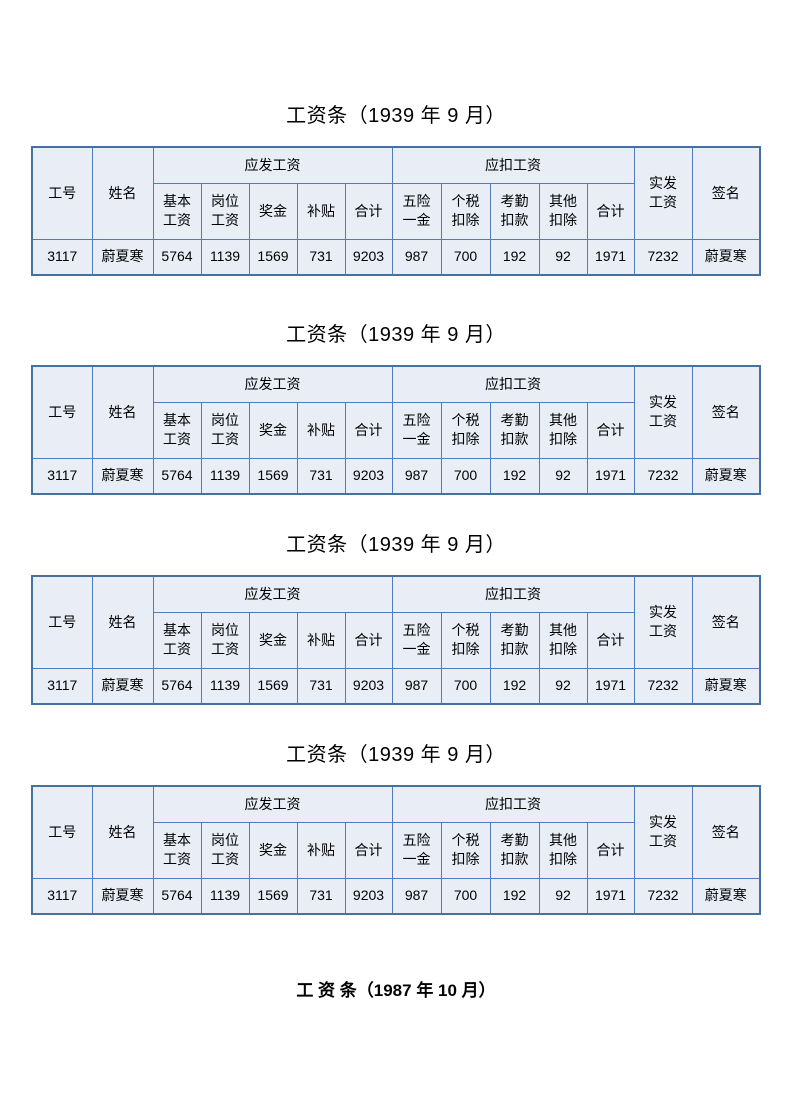 Image resolution: width=792 pixels, height=1120 pixels. What do you see at coordinates (225, 850) in the screenshot?
I see `header-post-salary: 岗位 工资` at bounding box center [225, 850].